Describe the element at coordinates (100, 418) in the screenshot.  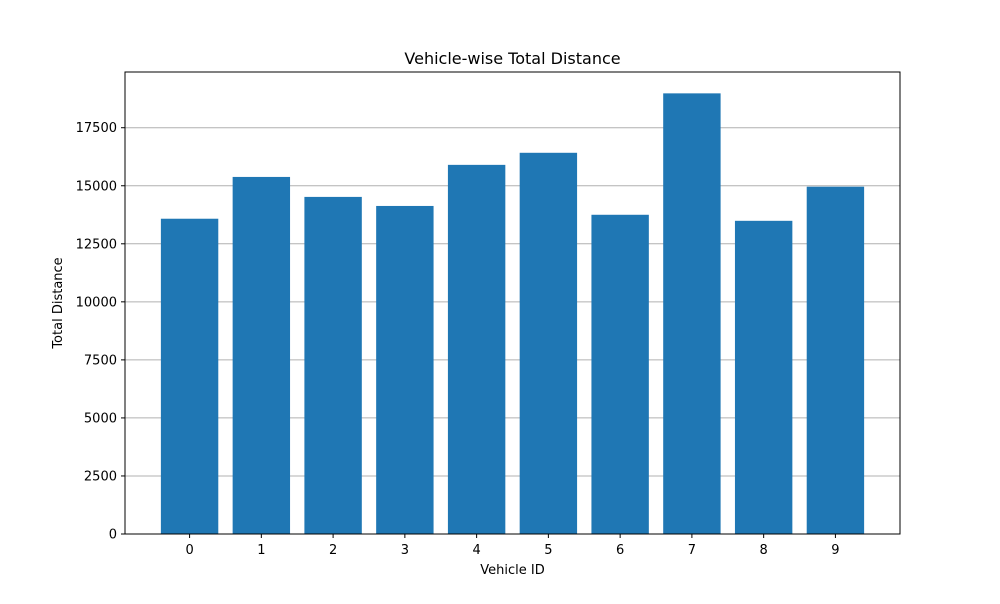
I see `y-tick-label: 5000` at that location.